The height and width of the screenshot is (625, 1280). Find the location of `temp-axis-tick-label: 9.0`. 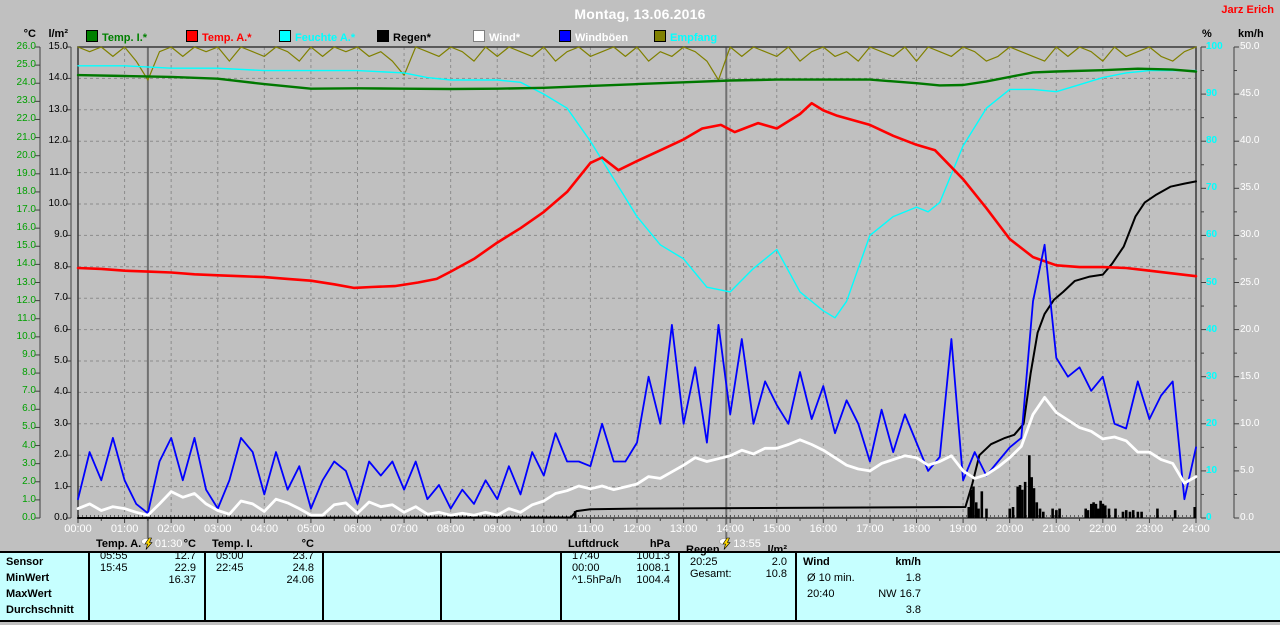

temp-axis-tick-label: 9.0 is located at coordinates (29, 354).